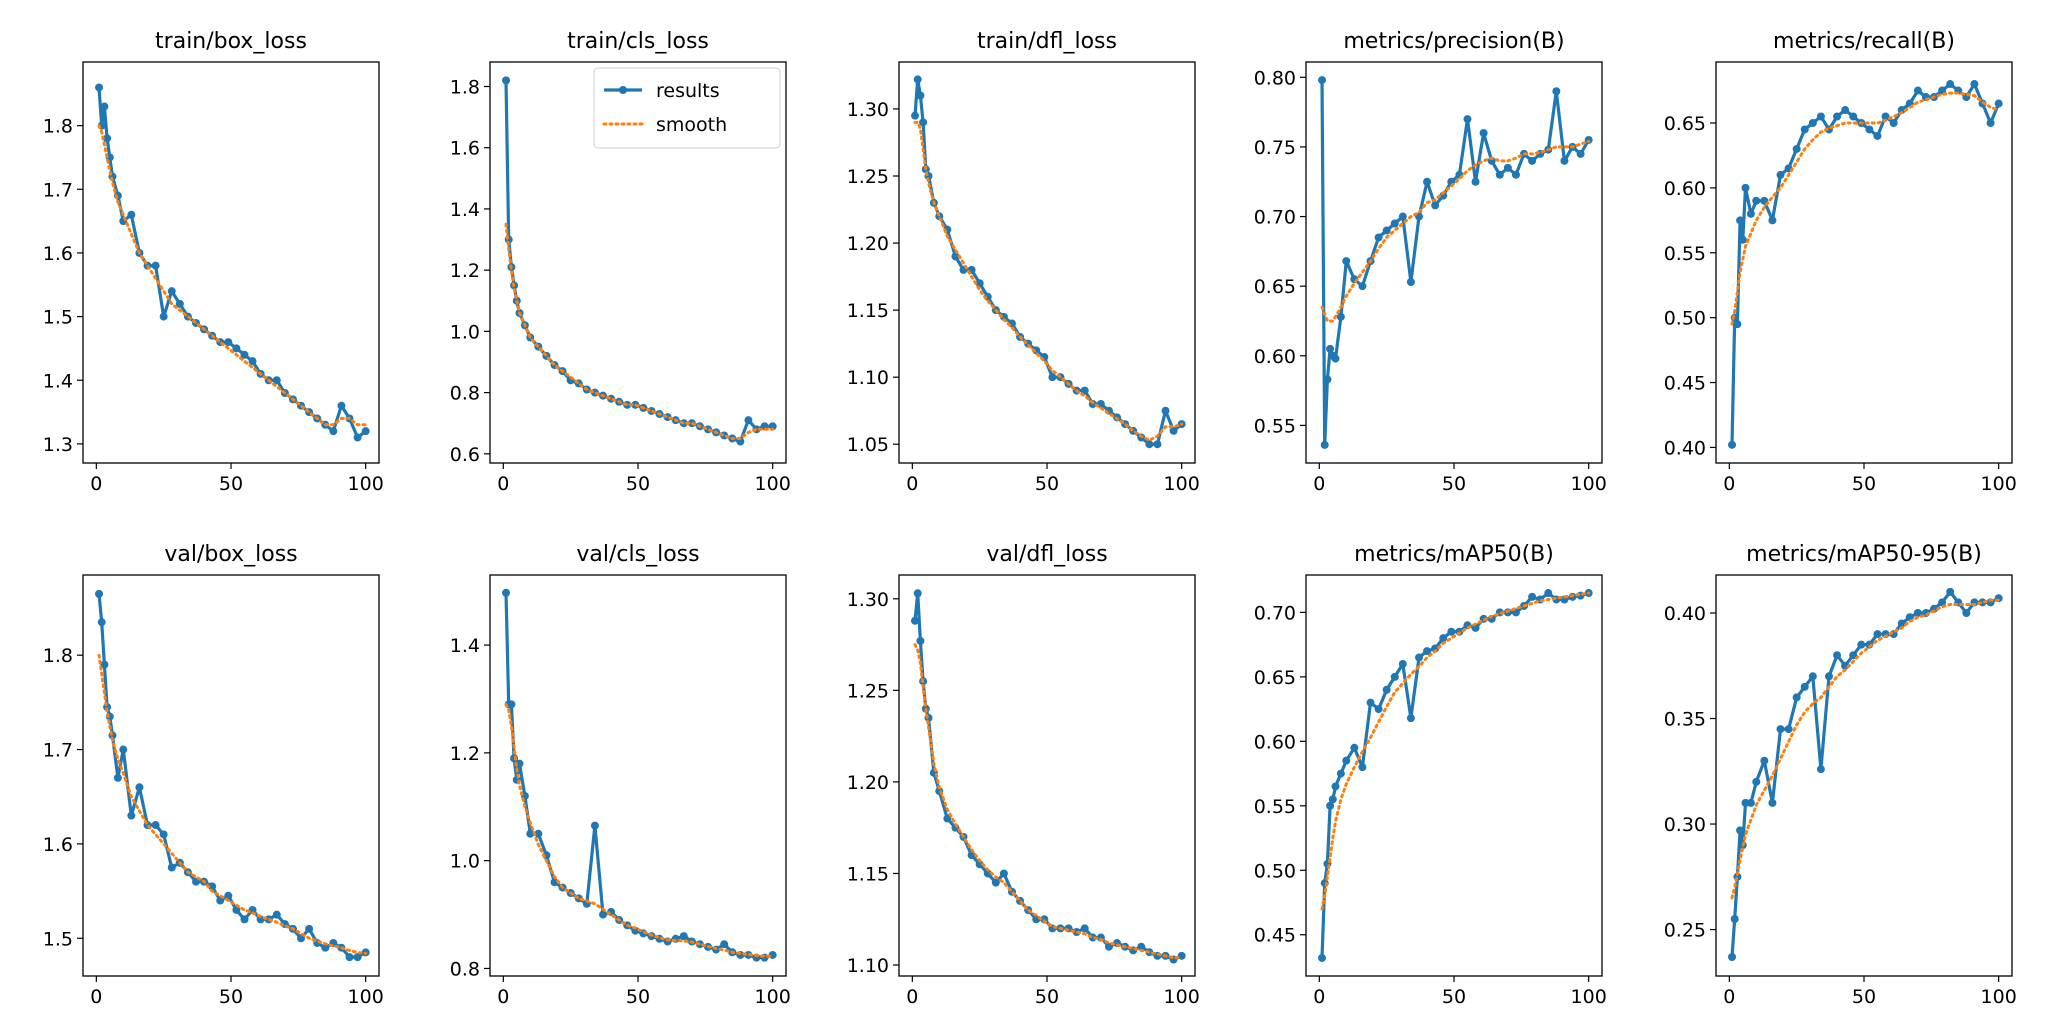  Describe the element at coordinates (868, 783) in the screenshot. I see `y-tick-label: 1.20` at that location.